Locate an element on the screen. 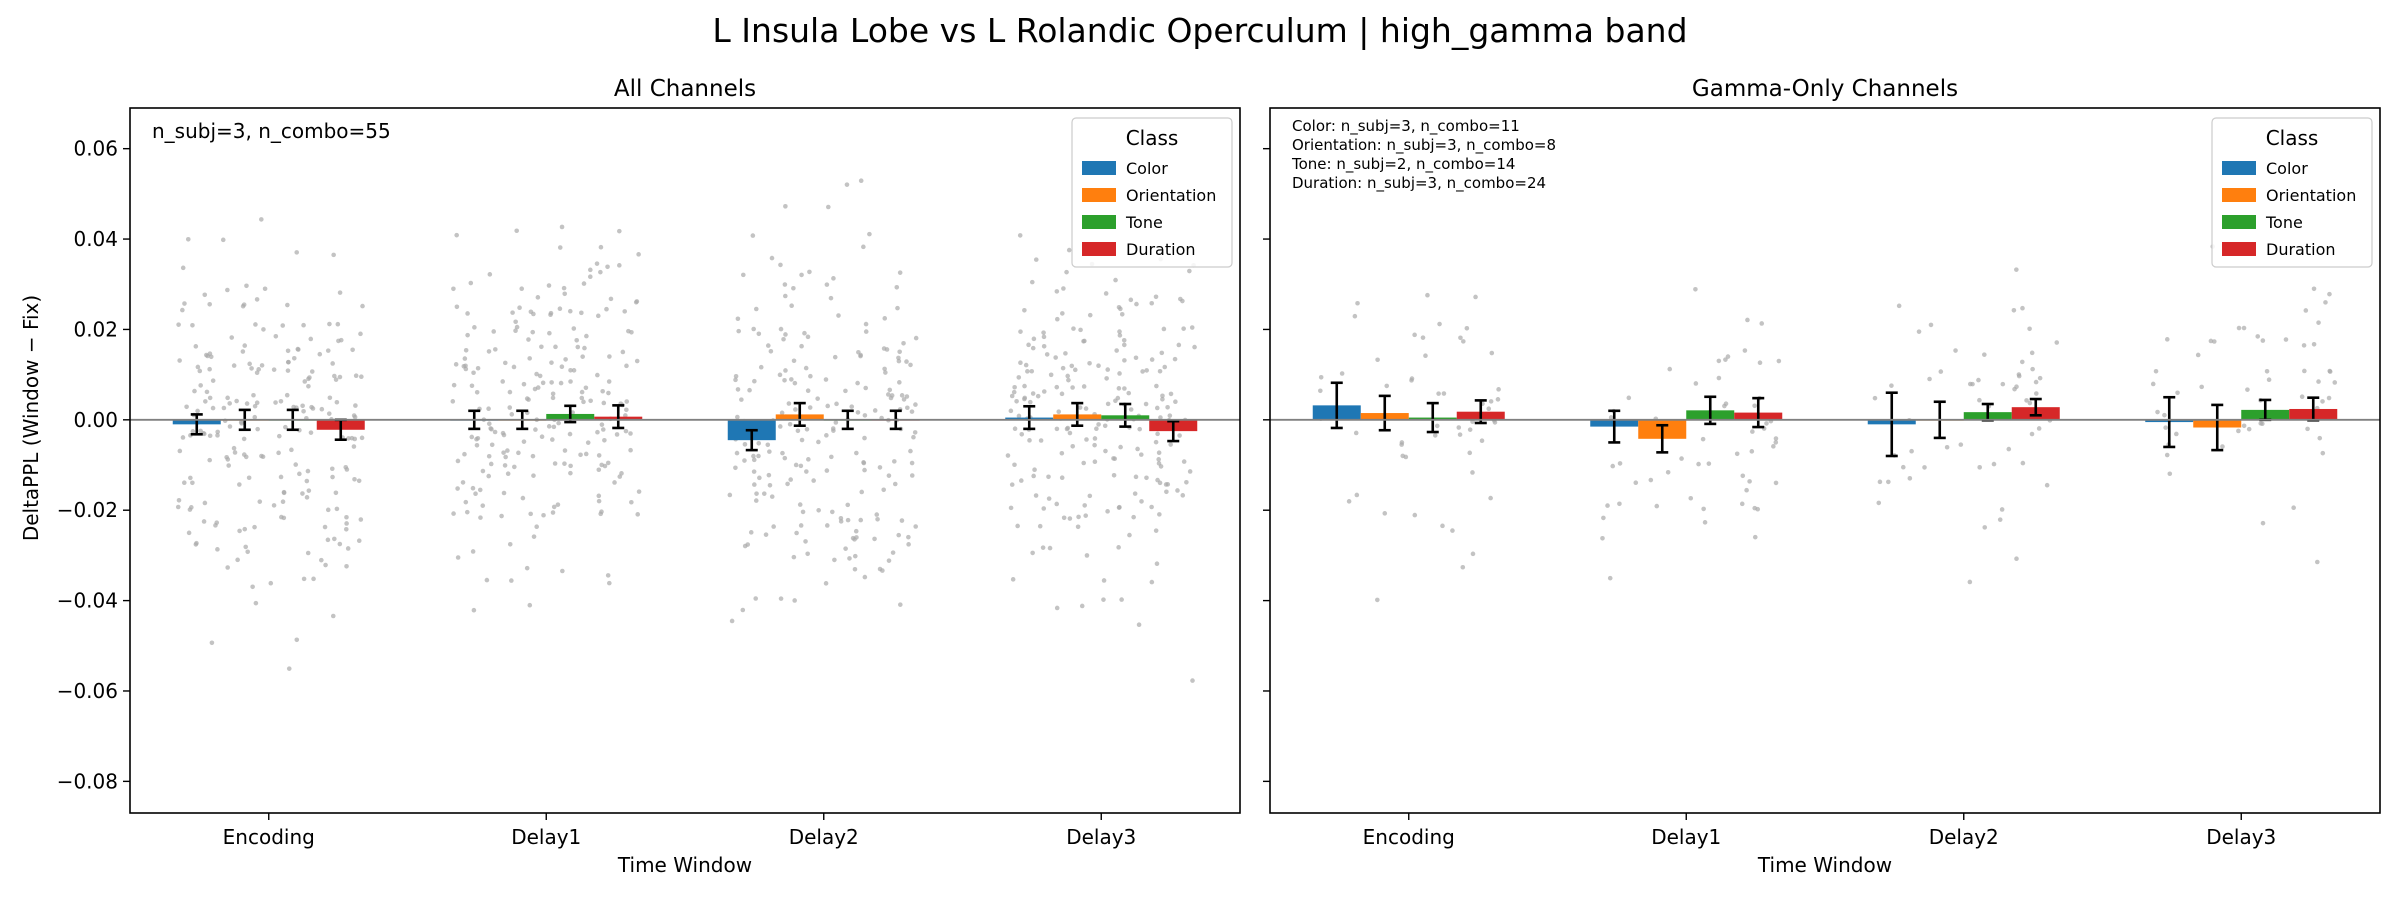 Image resolution: width=2400 pixels, height=900 pixels. legend-label: Orientation is located at coordinates (1171, 195).